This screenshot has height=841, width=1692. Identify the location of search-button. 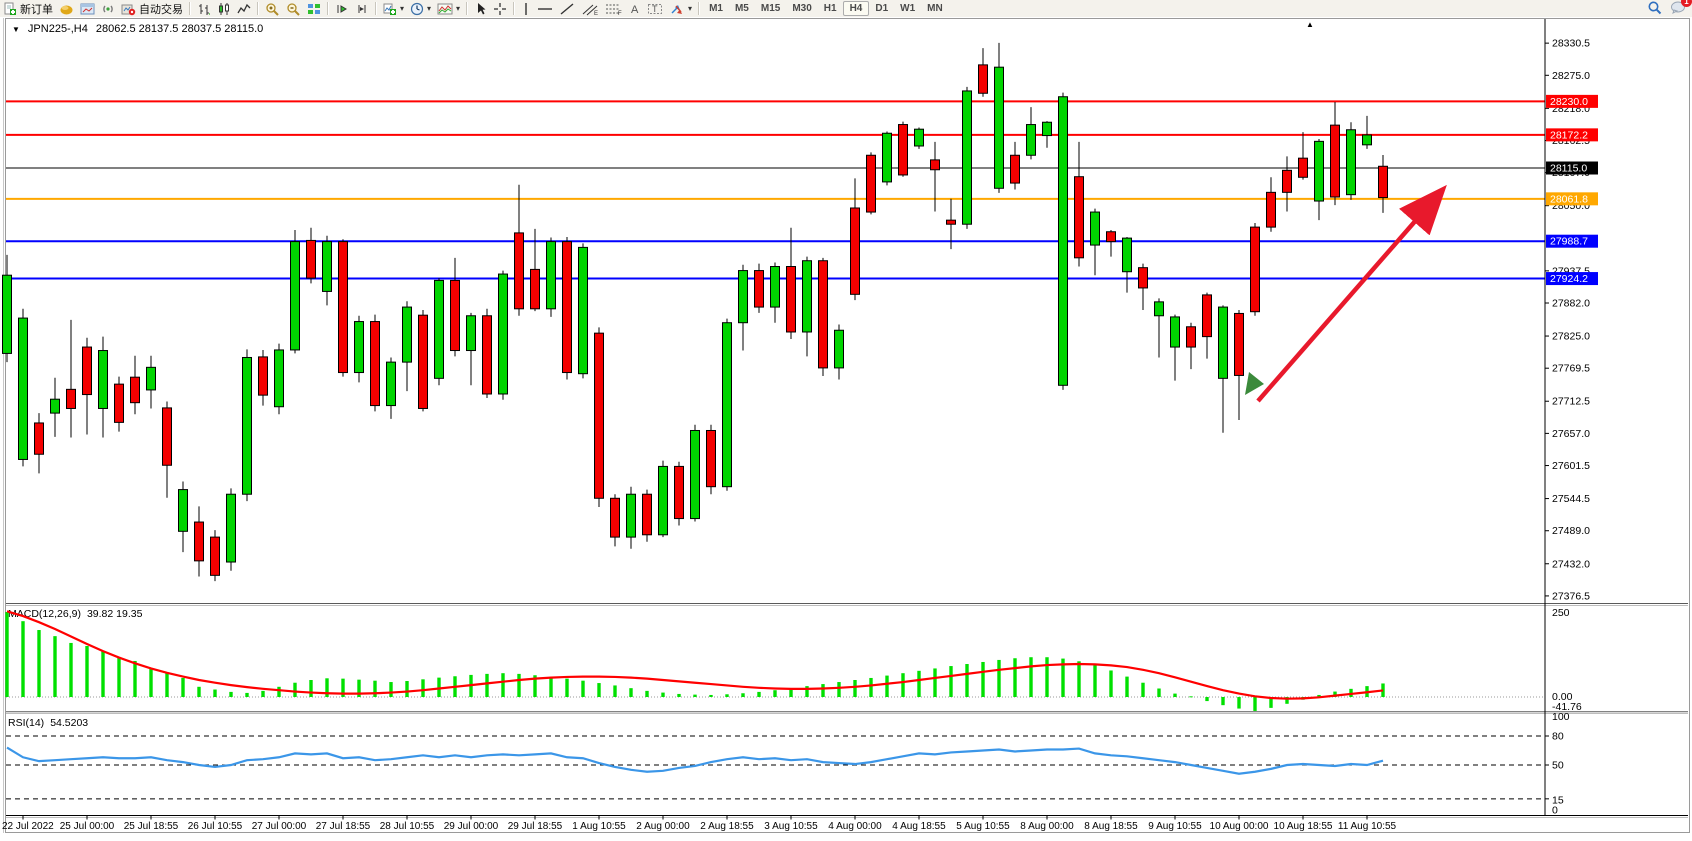
(1654, 9).